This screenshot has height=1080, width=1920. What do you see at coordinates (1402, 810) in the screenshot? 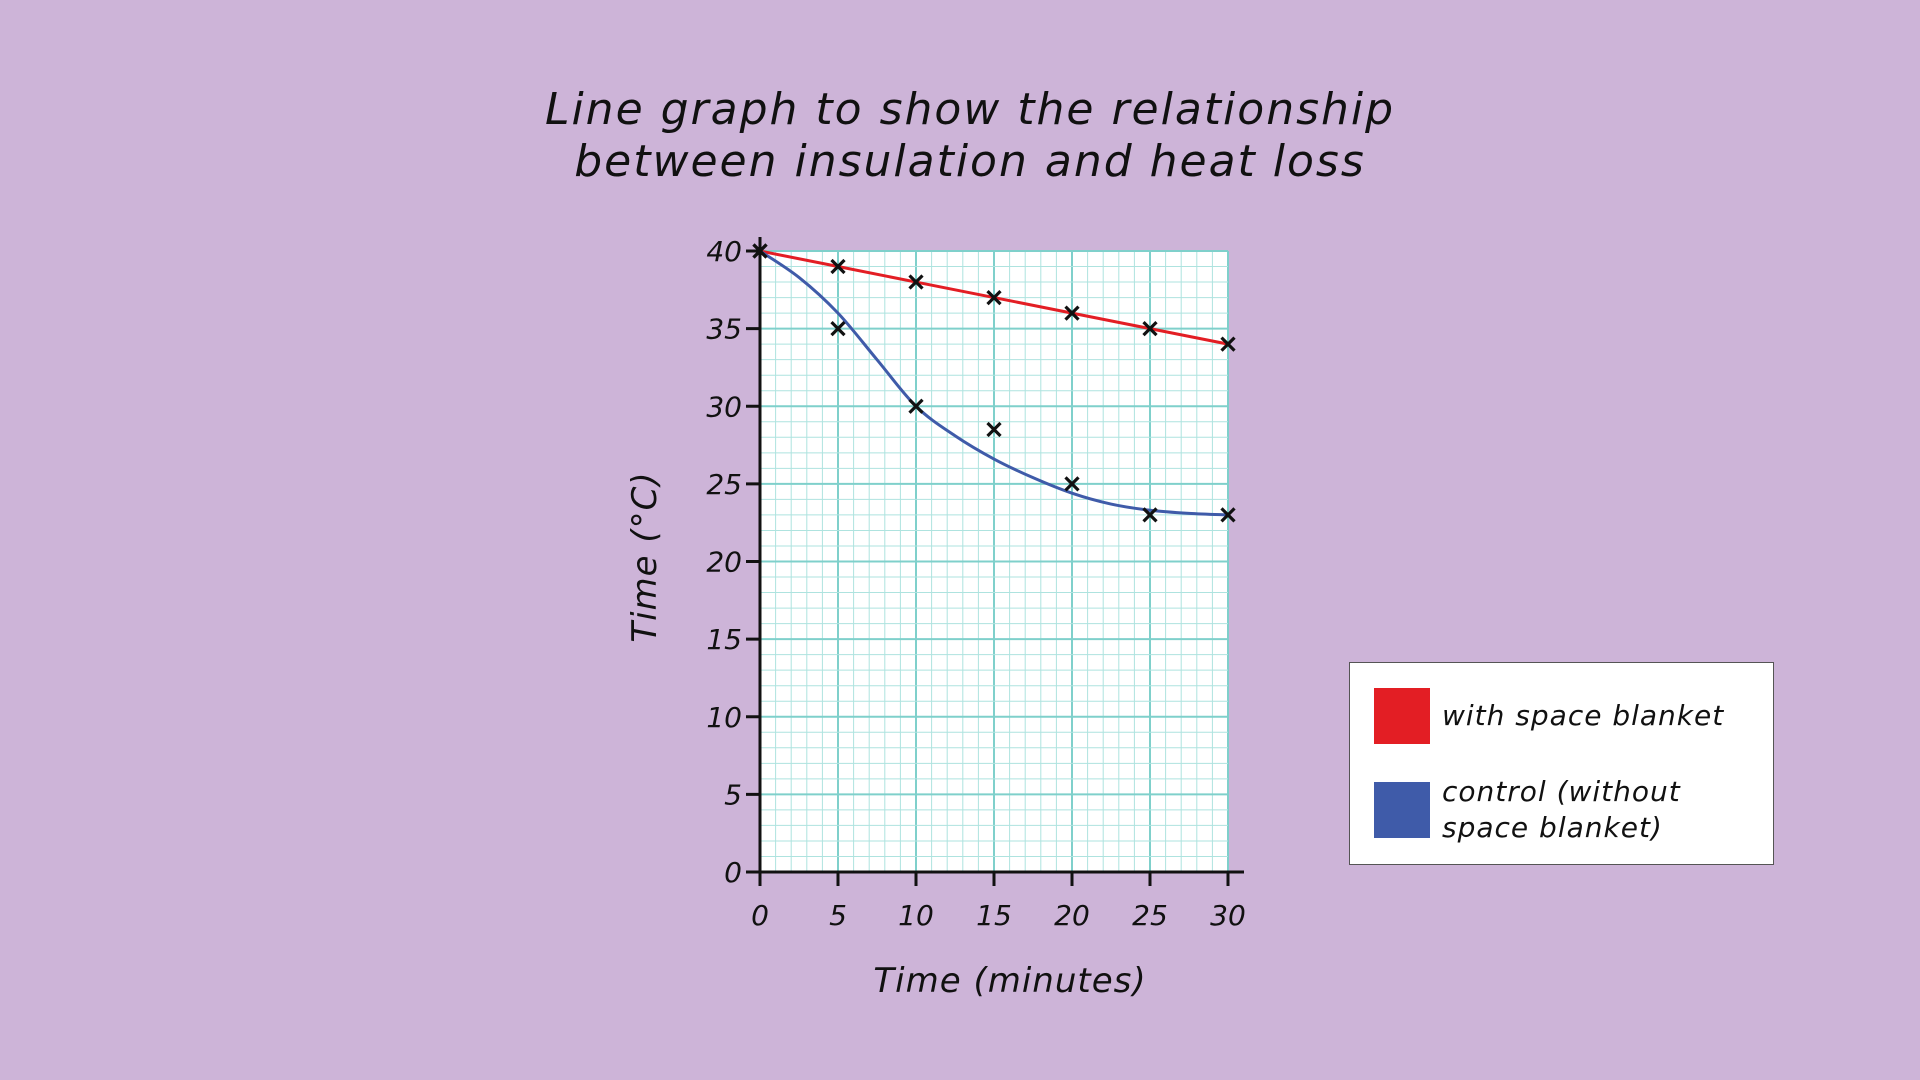
I see `legend-swatch-blue` at bounding box center [1402, 810].